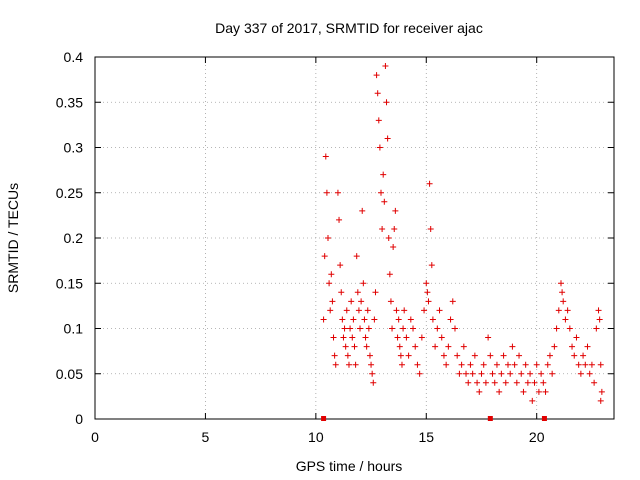 The image size is (640, 480). Describe the element at coordinates (537, 437) in the screenshot. I see `x-tick-label: 20` at that location.